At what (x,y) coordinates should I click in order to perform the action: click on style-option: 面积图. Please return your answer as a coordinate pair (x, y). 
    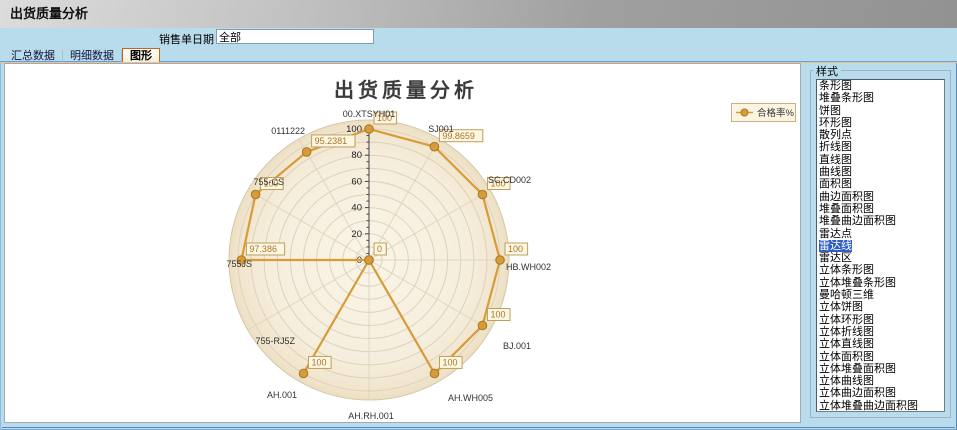
    Looking at the image, I should click on (835, 184).